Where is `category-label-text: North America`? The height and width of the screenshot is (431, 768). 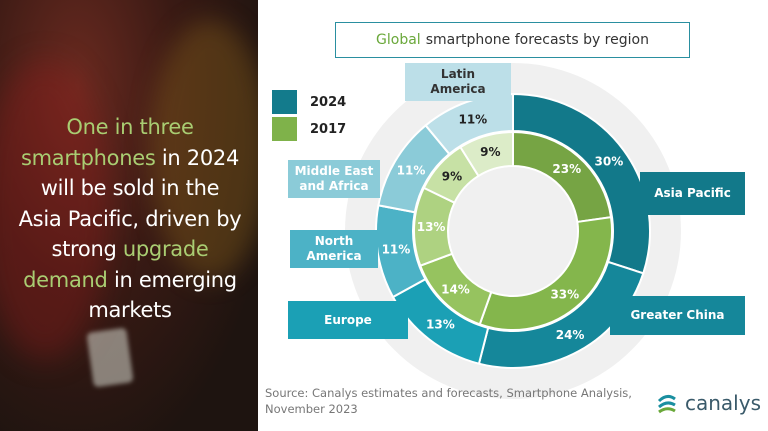
category-label-text: North America is located at coordinates (334, 248).